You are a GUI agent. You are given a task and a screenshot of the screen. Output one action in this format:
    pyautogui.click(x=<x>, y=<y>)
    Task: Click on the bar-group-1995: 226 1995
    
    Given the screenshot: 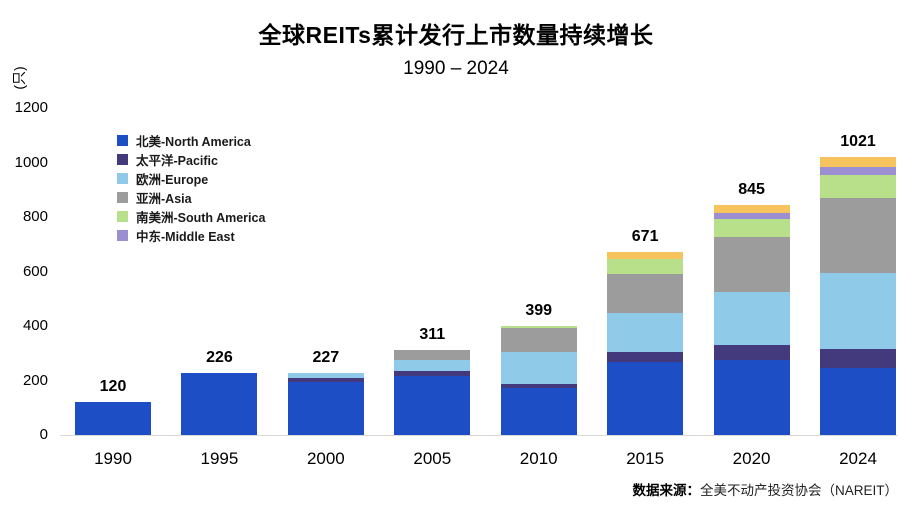 What is the action you would take?
    pyautogui.click(x=219, y=408)
    